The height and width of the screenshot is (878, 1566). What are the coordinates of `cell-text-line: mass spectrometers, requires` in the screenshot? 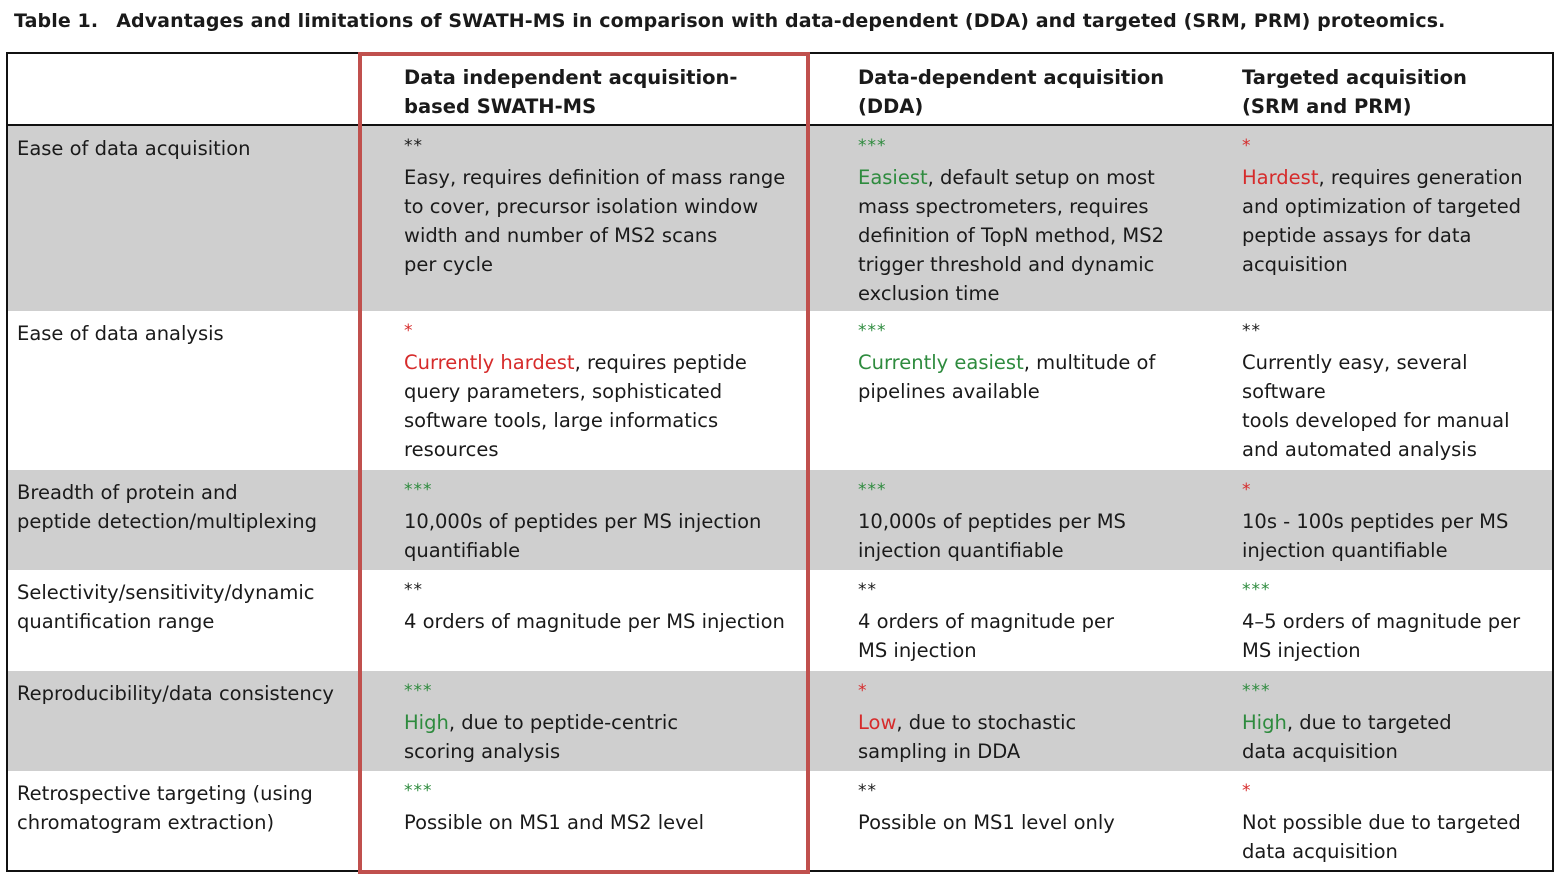 It's located at (1038, 206).